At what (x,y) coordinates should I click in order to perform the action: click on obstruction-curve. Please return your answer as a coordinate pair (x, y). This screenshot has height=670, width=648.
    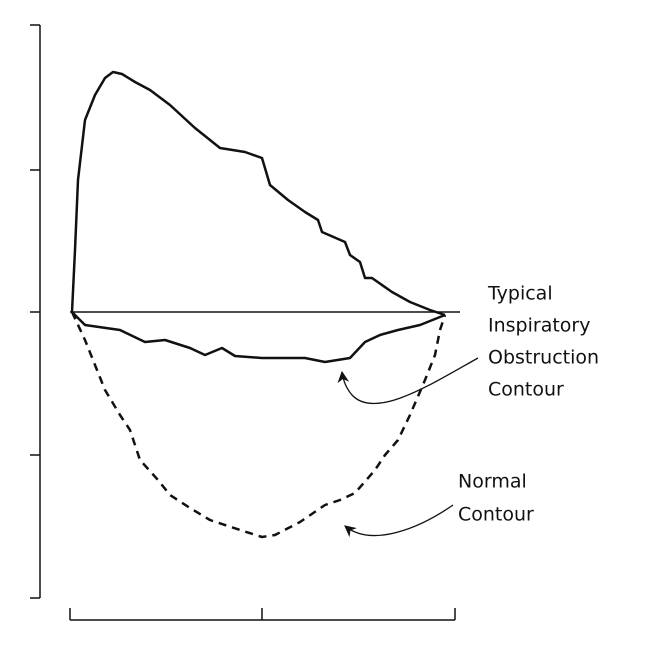
    Looking at the image, I should click on (258, 337).